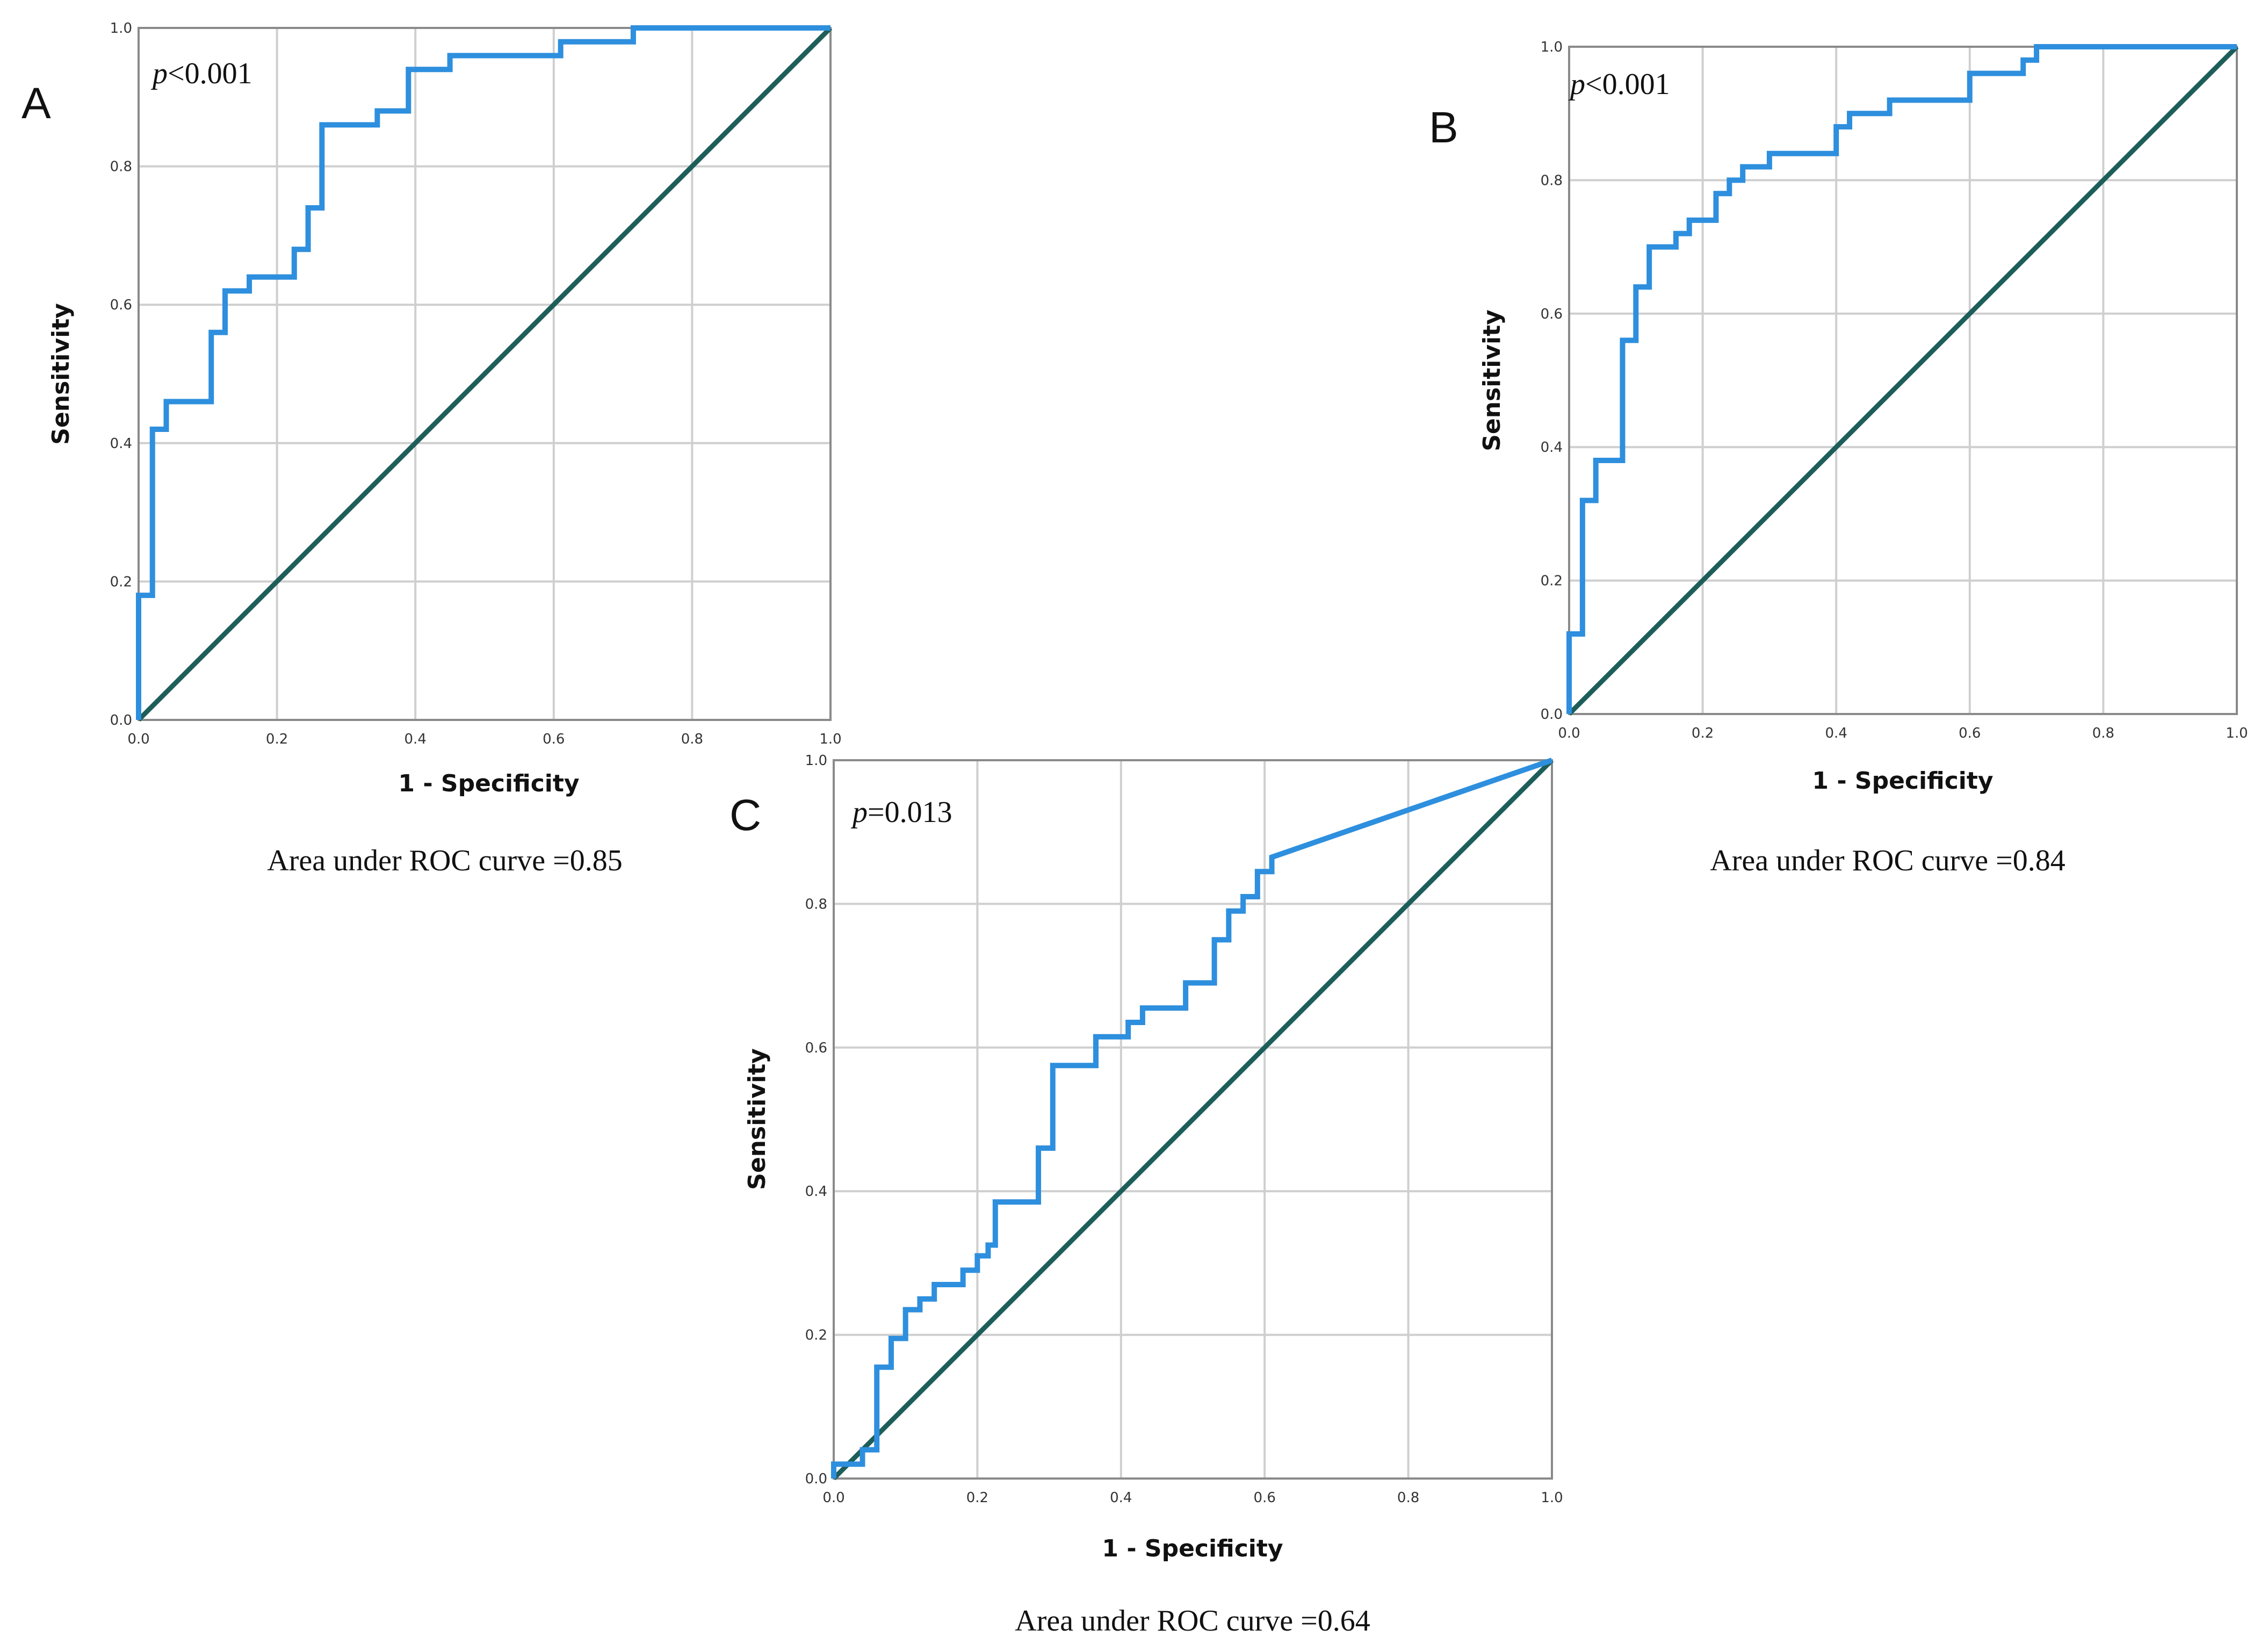 Image resolution: width=2268 pixels, height=1644 pixels. Describe the element at coordinates (745, 815) in the screenshot. I see `panel-letter: C` at that location.